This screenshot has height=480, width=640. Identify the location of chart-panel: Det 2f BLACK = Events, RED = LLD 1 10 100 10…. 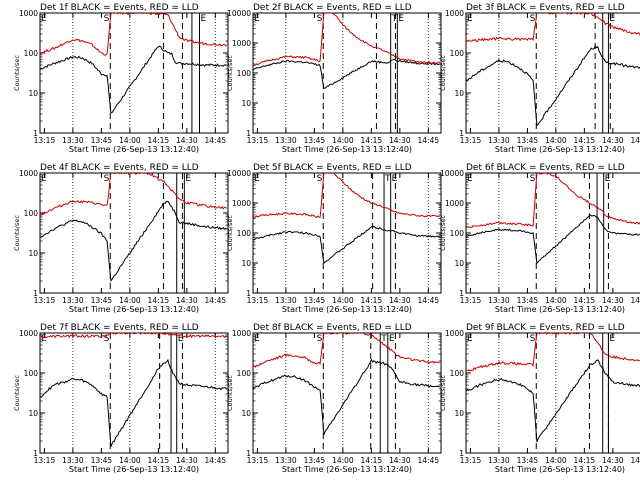
(334, 78).